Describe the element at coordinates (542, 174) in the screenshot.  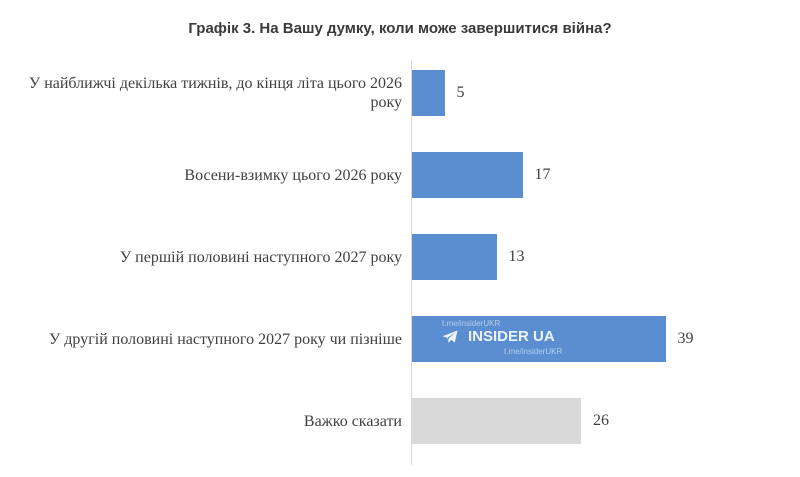
I see `value-label: 17` at that location.